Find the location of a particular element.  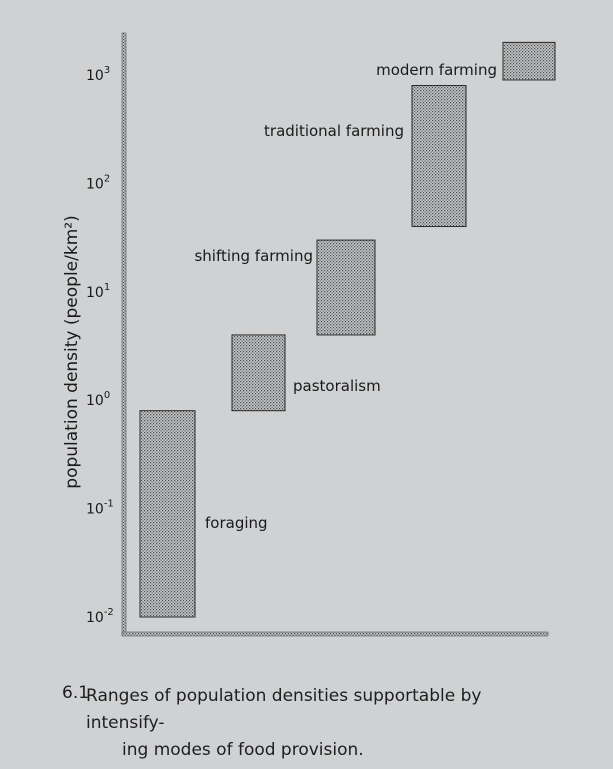

bar-label-foraging: foraging is located at coordinates (236, 523).